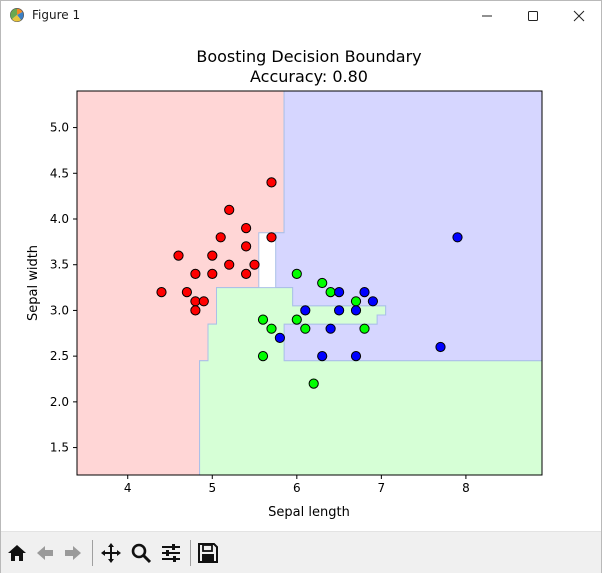 This screenshot has width=602, height=573. I want to click on close-icon, so click(579, 15).